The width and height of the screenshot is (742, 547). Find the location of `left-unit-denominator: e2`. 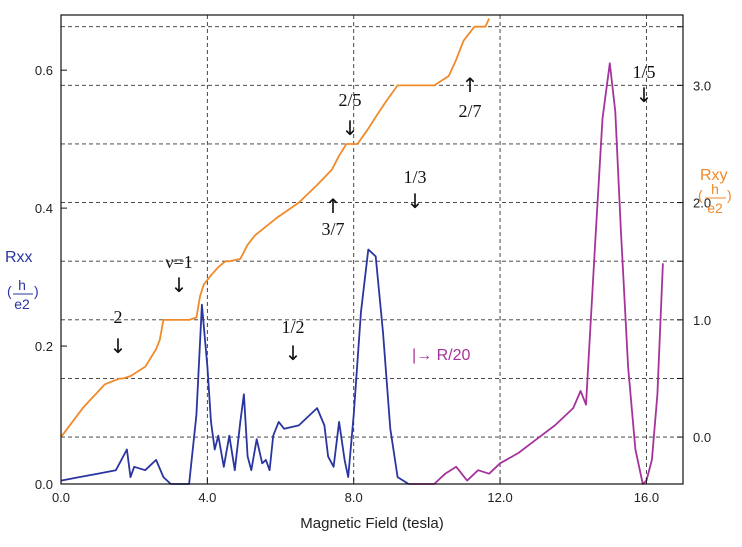

left-unit-denominator: e2 is located at coordinates (22, 304).